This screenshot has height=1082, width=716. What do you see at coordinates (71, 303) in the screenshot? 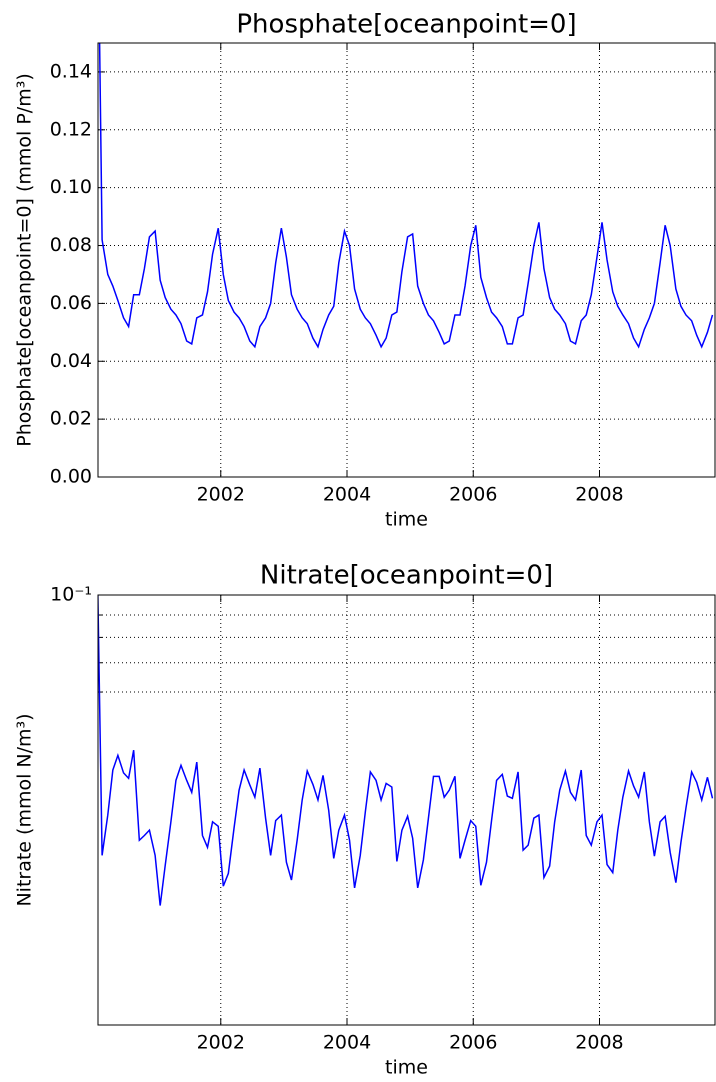
I see `y-tick-label: 0.06` at bounding box center [71, 303].